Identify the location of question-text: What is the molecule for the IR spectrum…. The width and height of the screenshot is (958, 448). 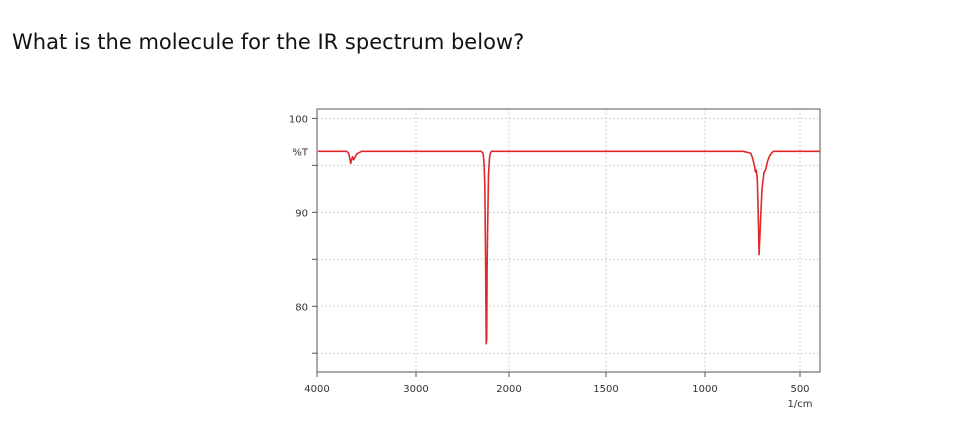
(268, 42).